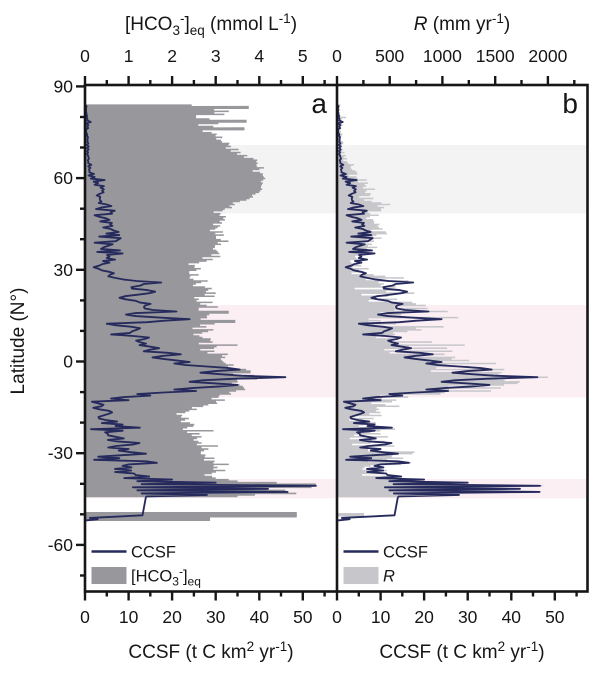 This screenshot has width=600, height=674. Describe the element at coordinates (570, 103) in the screenshot. I see `svg-text: b` at that location.